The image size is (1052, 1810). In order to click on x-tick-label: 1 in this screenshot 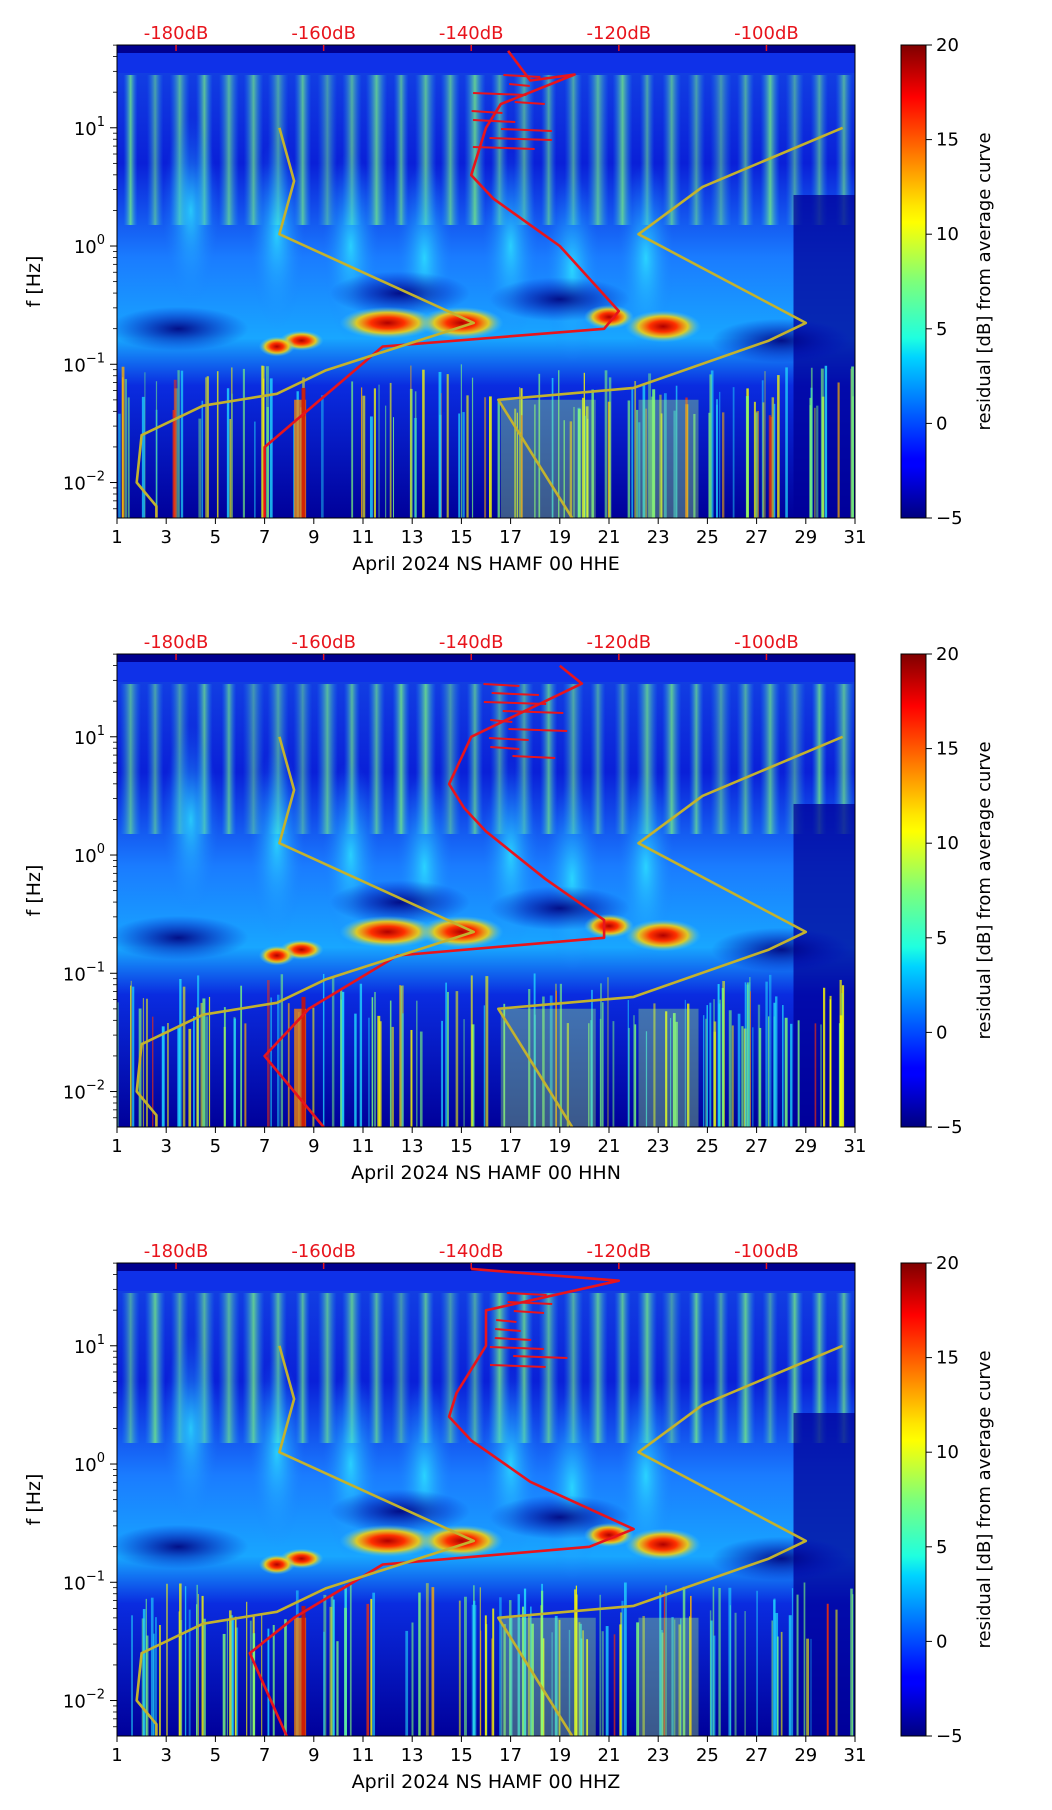, I will do `click(116, 537)`.